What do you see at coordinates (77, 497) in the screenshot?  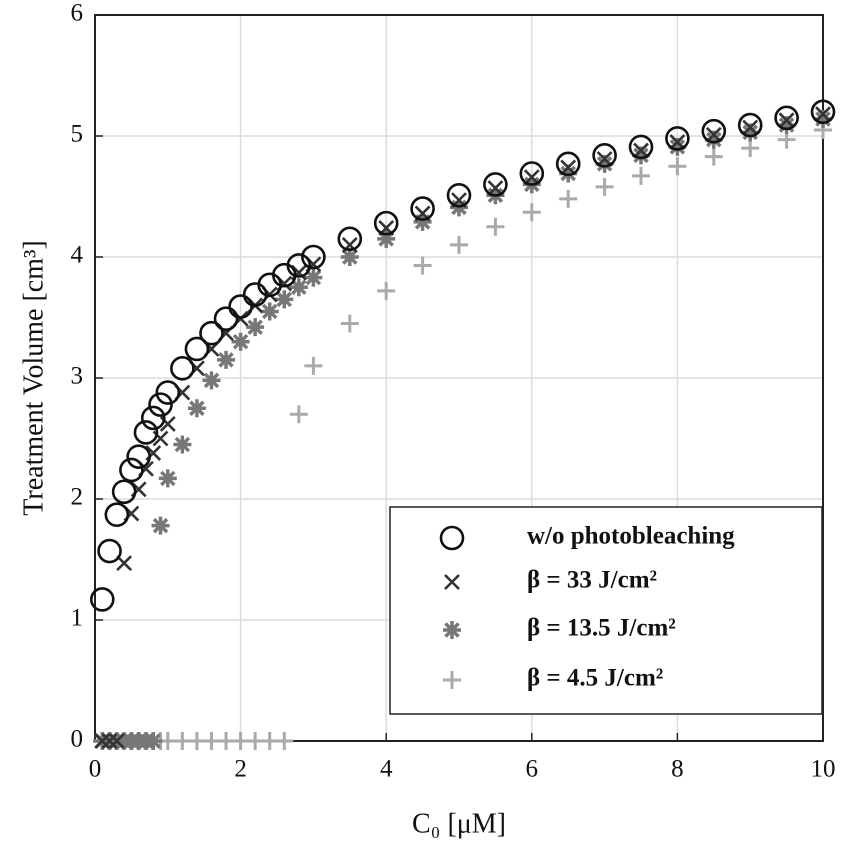 I see `y-tick-label: 2` at bounding box center [77, 497].